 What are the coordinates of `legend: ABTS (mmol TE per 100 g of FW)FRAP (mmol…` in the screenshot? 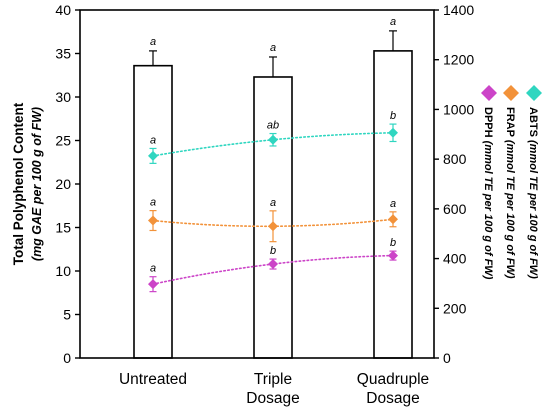 It's located at (511, 182).